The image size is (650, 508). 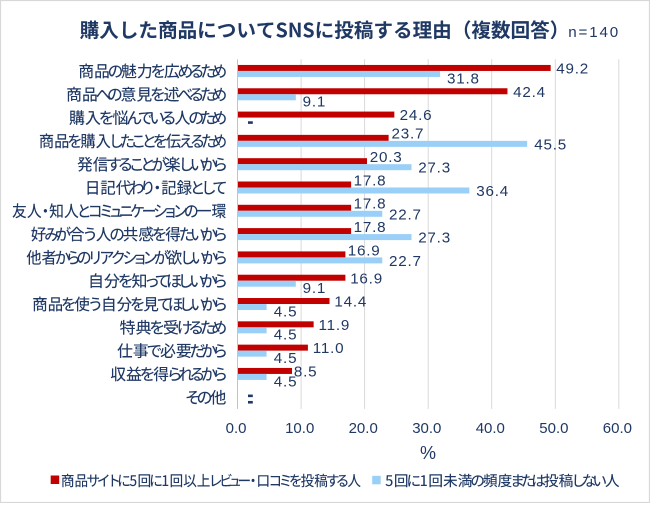 What do you see at coordinates (594, 32) in the screenshot?
I see `svg-text: n=140` at bounding box center [594, 32].